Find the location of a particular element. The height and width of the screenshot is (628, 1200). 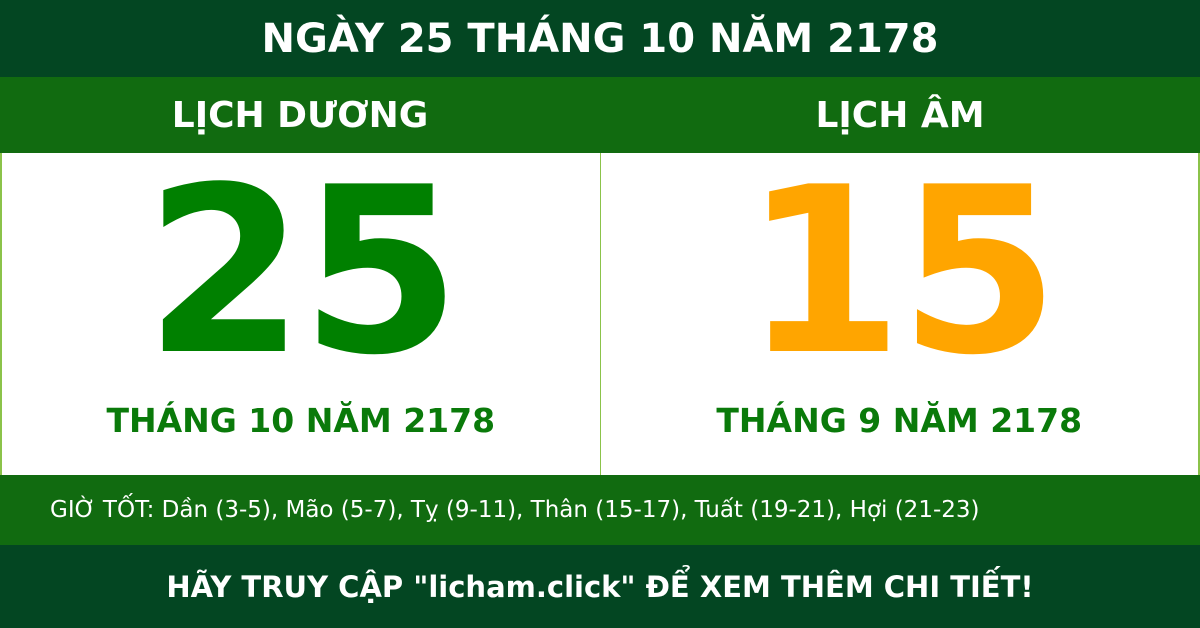

lunar-heading: LỊCH ÂM is located at coordinates (900, 115).